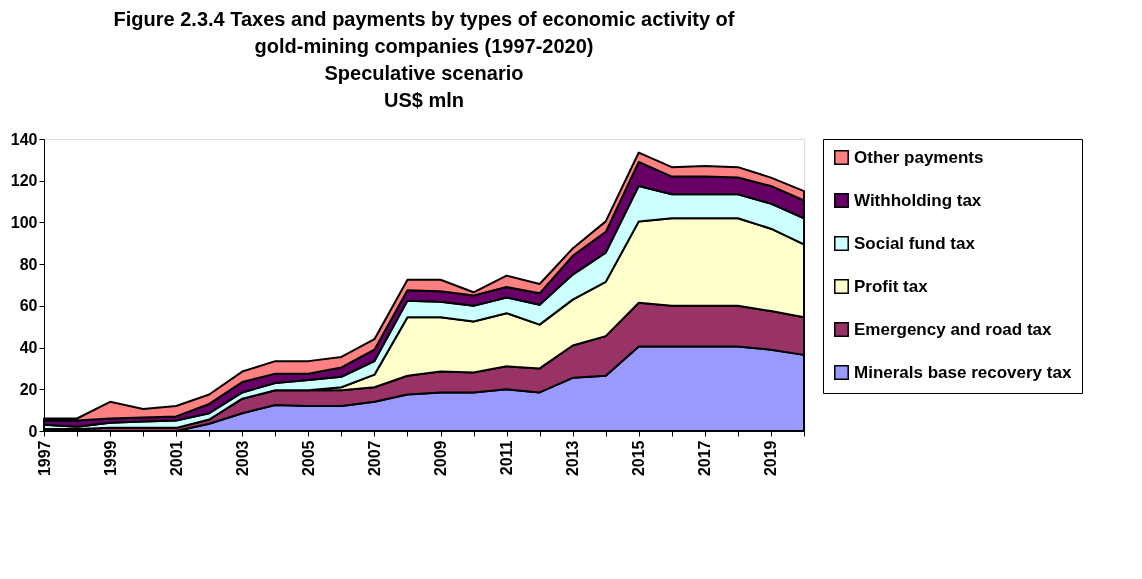 The width and height of the screenshot is (1142, 579). I want to click on legend-label: Emergency and road tax, so click(953, 329).